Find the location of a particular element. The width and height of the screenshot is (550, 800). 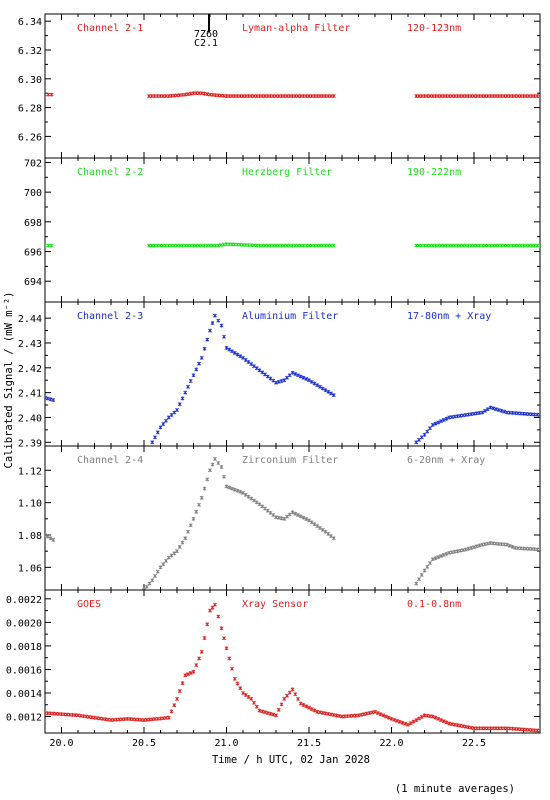

channel-label: Channel 2-3 is located at coordinates (110, 316).